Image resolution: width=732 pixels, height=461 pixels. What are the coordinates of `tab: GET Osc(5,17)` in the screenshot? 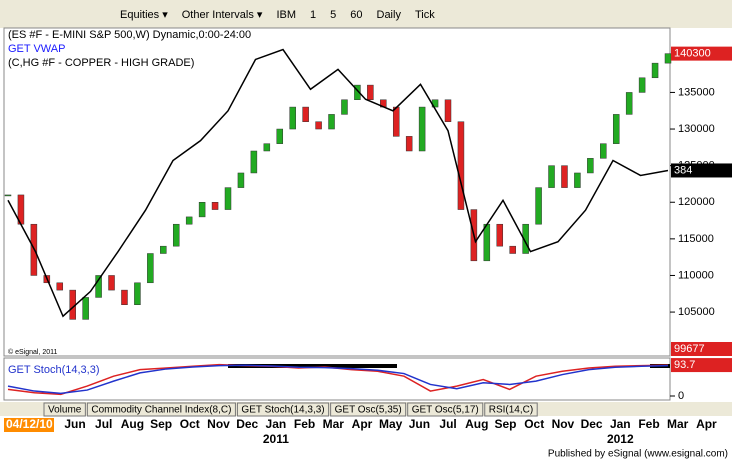 It's located at (445, 410).